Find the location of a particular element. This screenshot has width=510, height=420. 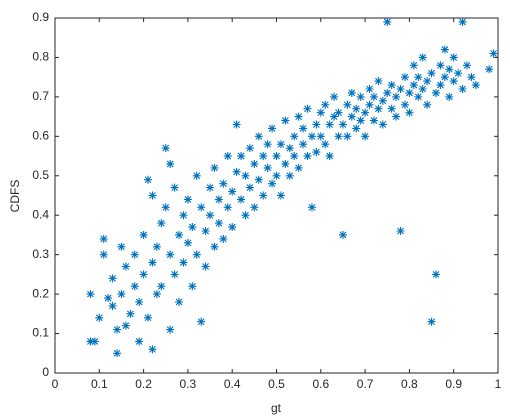

x-tick-label: 0.9 is located at coordinates (453, 384).